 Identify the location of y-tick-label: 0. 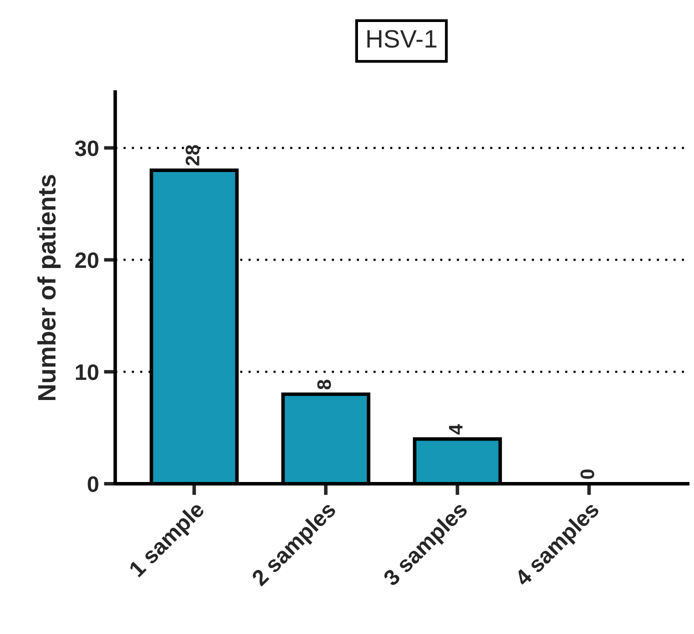
(93, 484).